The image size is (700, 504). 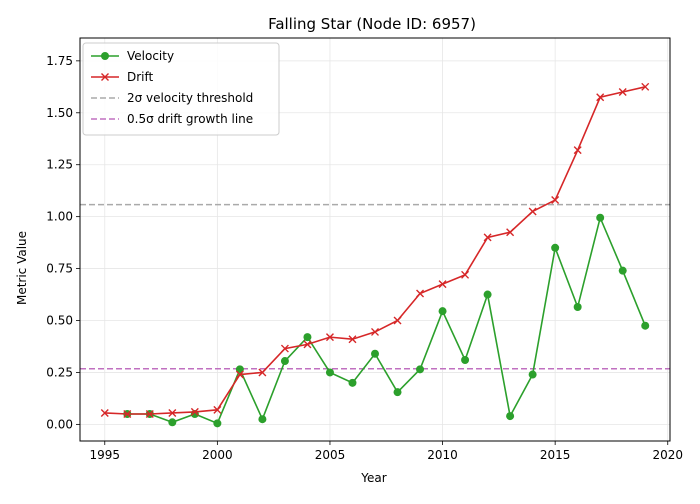 What do you see at coordinates (59, 217) in the screenshot?
I see `y-tick-label: 1.00` at bounding box center [59, 217].